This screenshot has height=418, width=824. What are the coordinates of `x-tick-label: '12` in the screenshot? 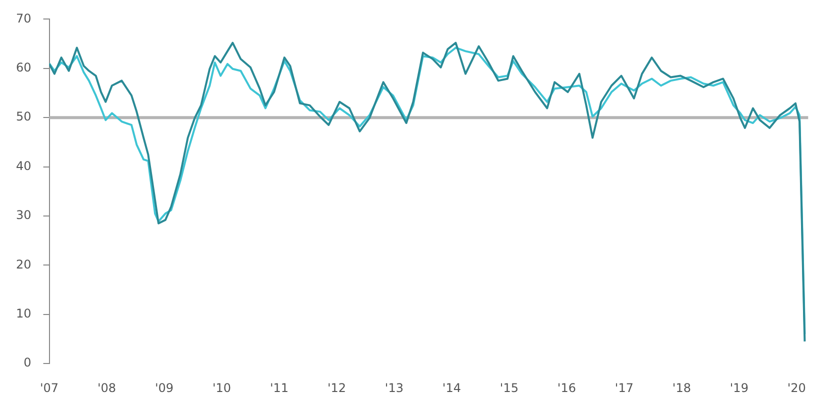 It's located at (336, 387).